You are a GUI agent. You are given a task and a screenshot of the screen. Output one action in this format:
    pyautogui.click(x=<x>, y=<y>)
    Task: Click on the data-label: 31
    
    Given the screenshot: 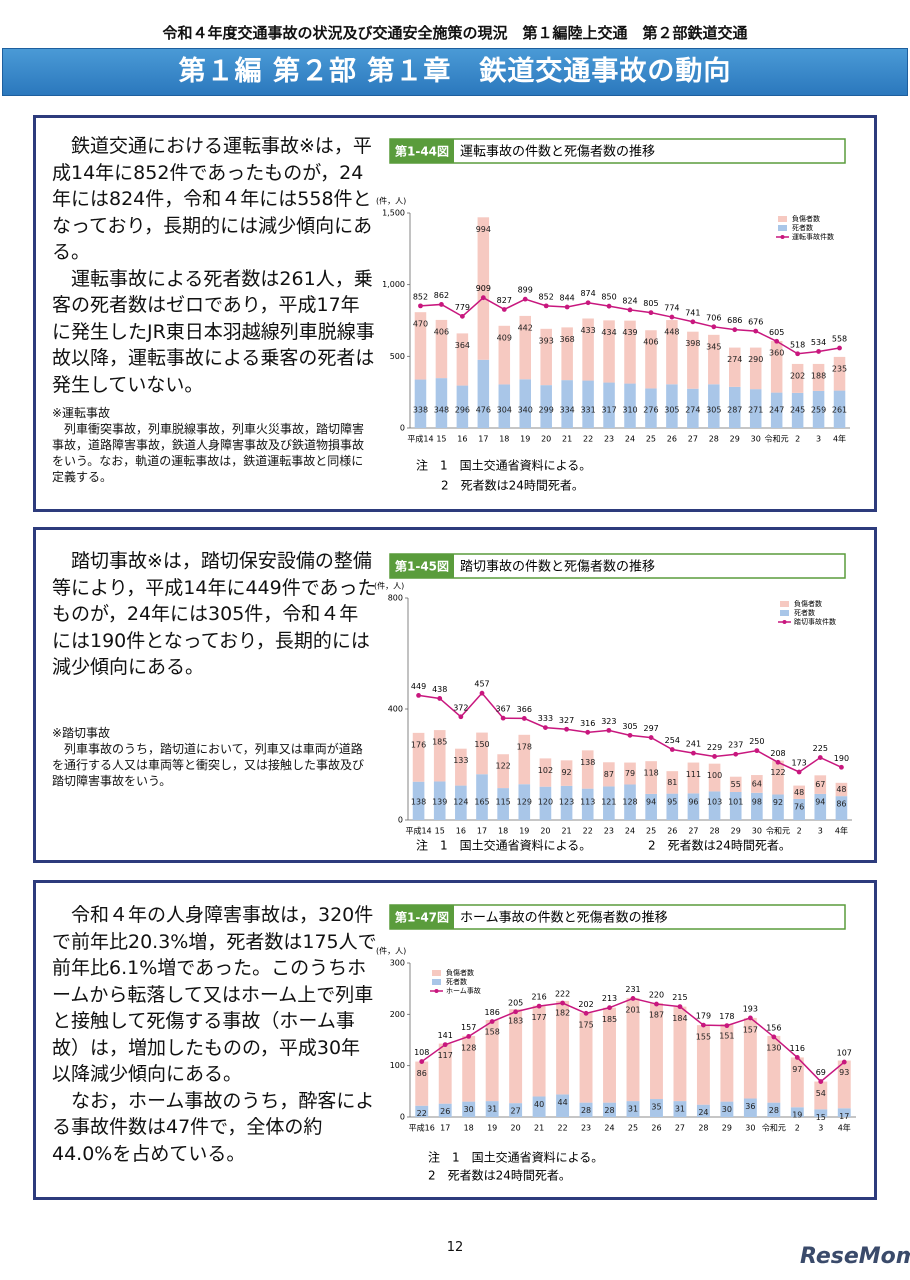 What is the action you would take?
    pyautogui.click(x=680, y=1109)
    